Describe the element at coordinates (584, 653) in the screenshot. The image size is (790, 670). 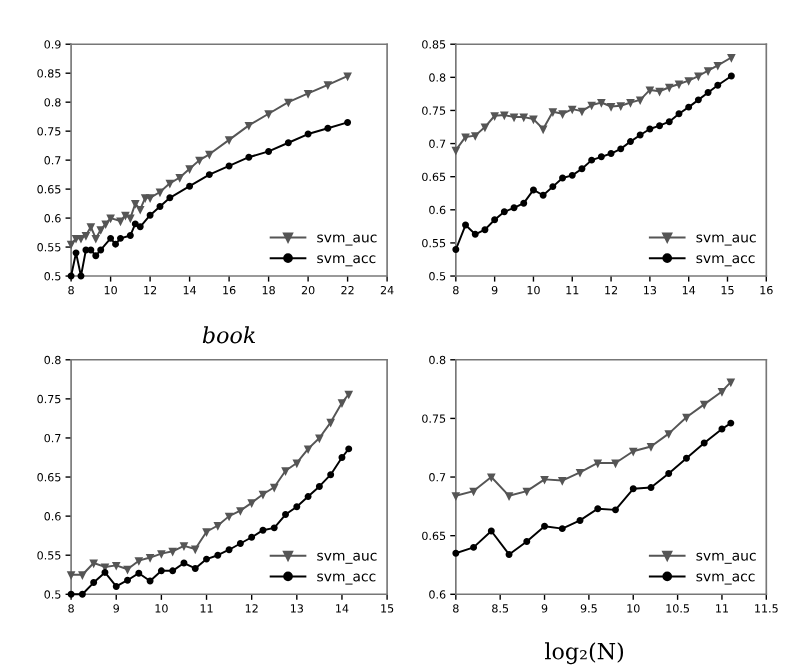
I see `text: log₂(N)` at that location.